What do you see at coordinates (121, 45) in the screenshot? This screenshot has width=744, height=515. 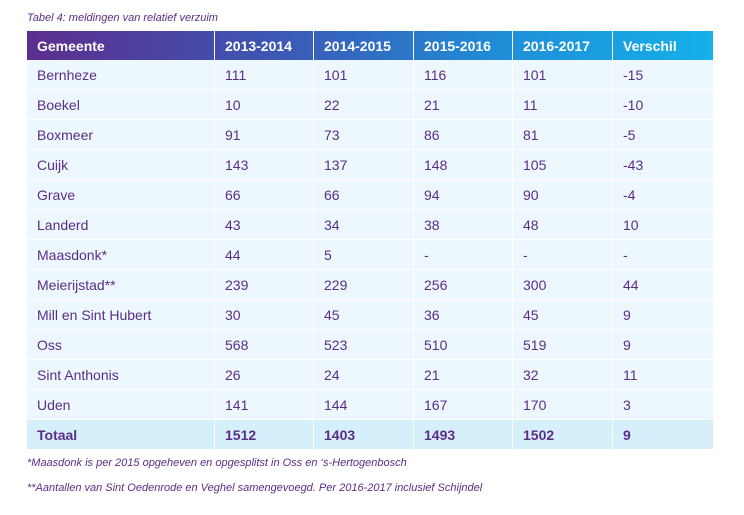 I see `column-header-gemeente: Gemeente` at bounding box center [121, 45].